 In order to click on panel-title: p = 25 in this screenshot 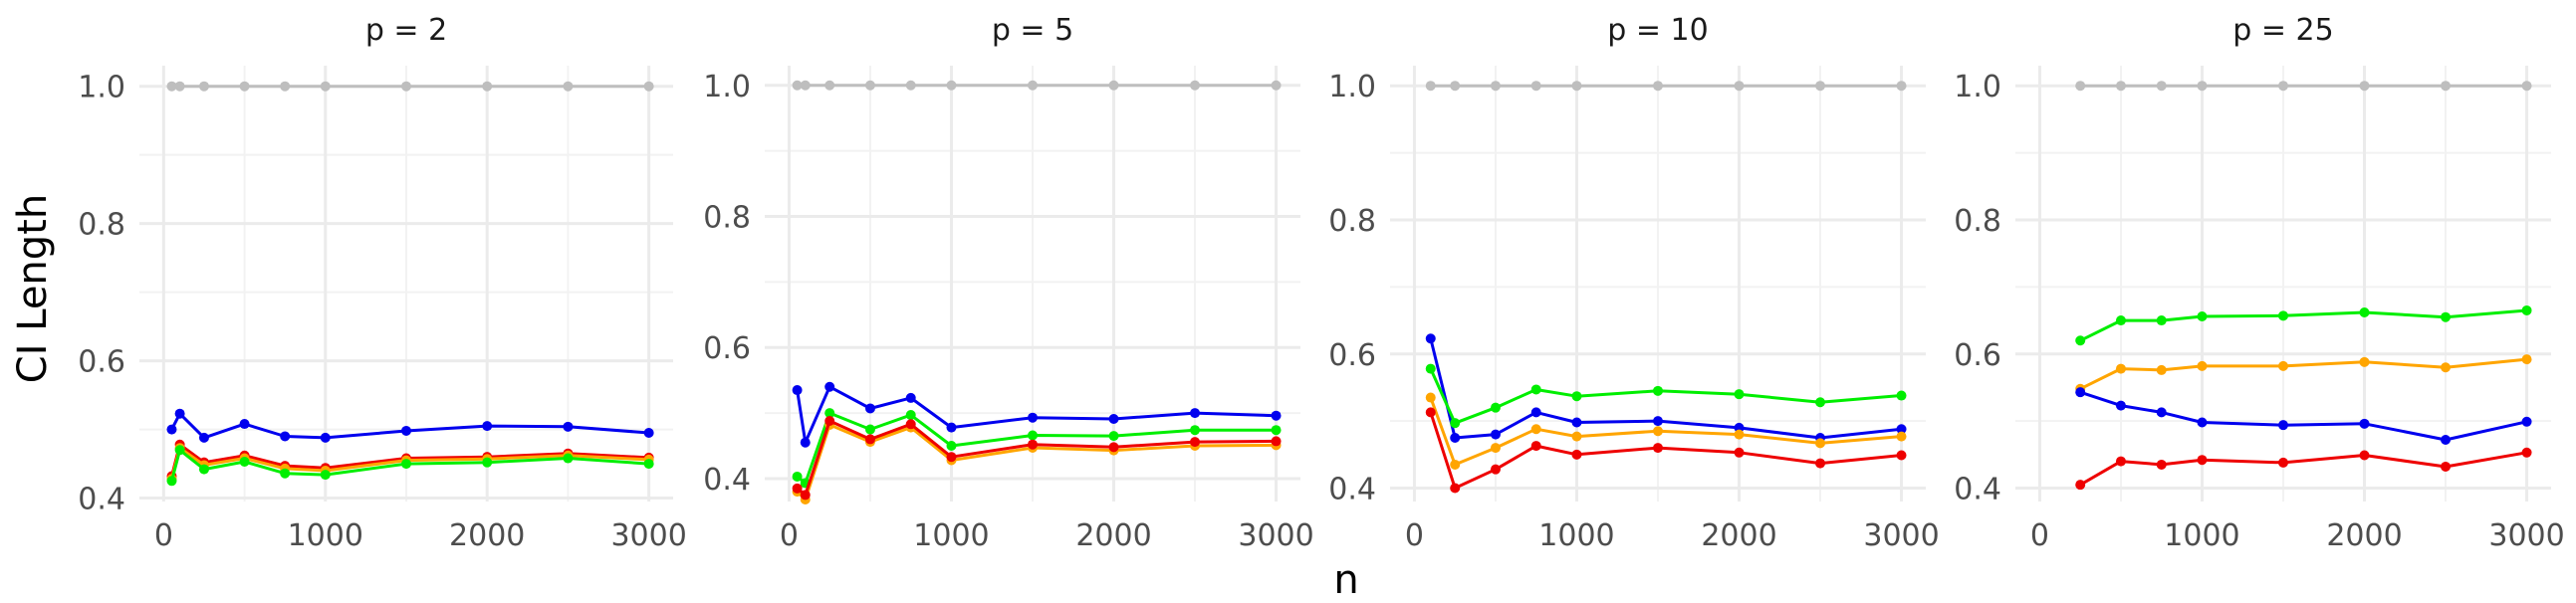, I will do `click(2282, 30)`.